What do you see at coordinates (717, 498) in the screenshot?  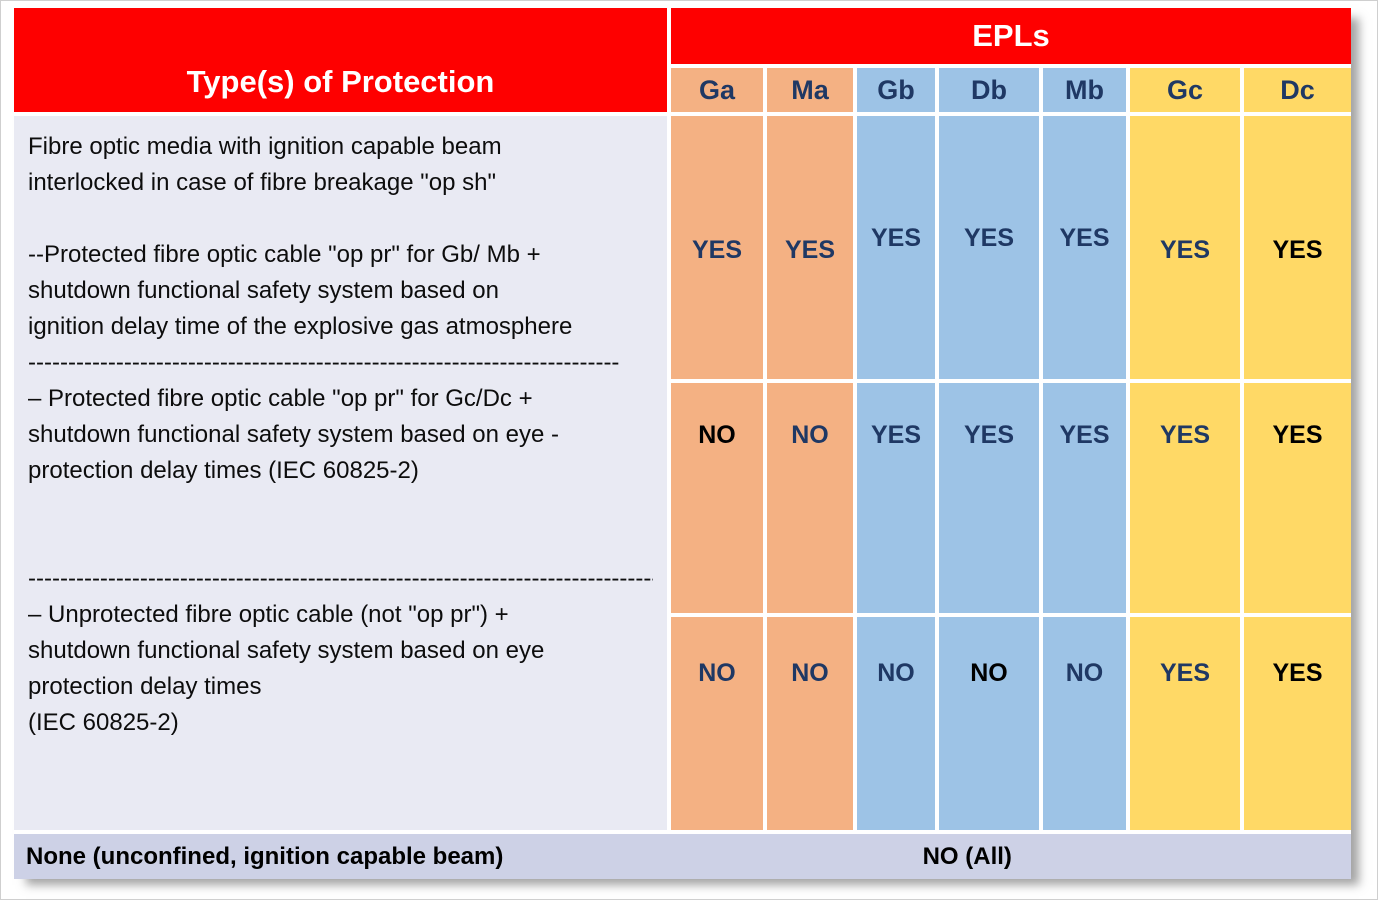 I see `cell-ga-row2: NO` at bounding box center [717, 498].